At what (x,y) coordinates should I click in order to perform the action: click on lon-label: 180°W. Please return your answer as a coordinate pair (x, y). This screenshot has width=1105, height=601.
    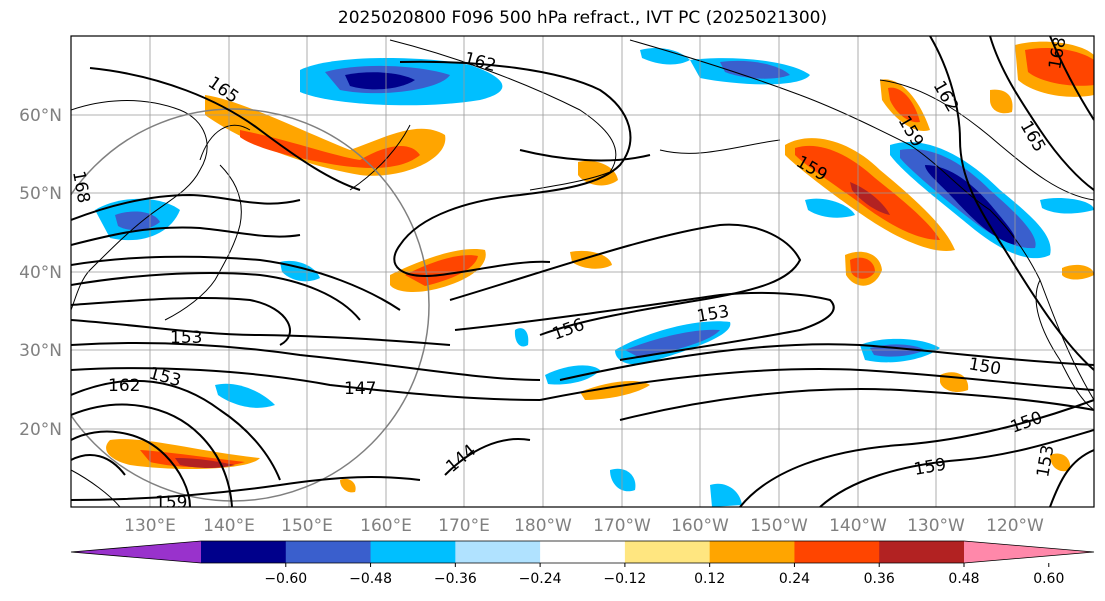
    Looking at the image, I should click on (543, 526).